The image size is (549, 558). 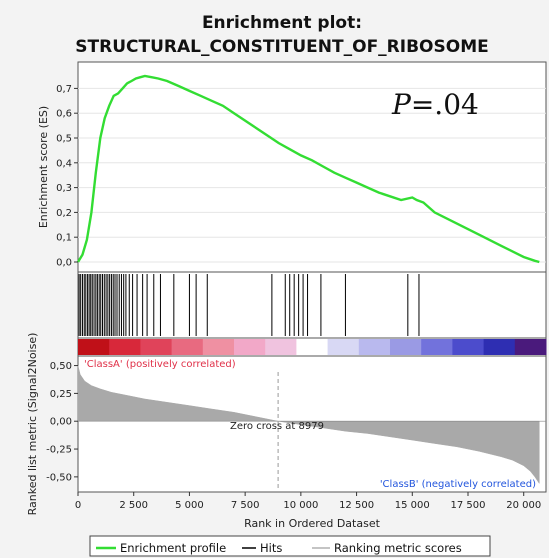 I want to click on es-ytick-label: 0,2, so click(x=64, y=213).